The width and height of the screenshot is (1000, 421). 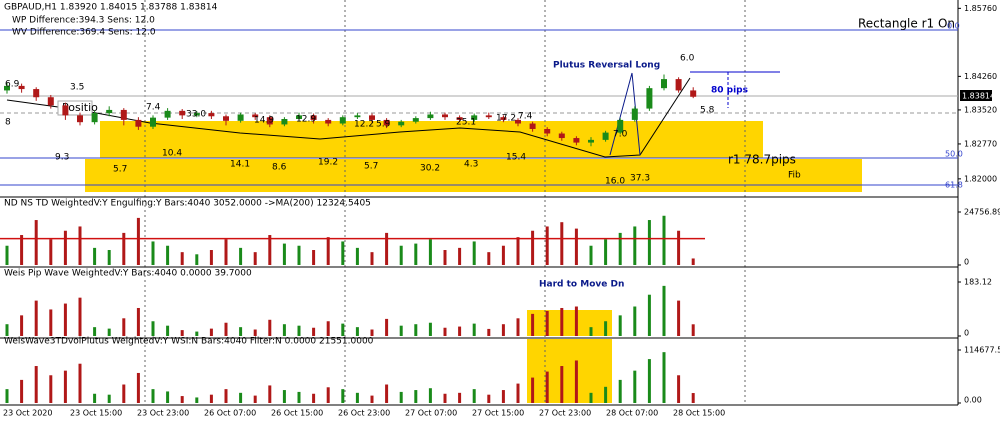 What do you see at coordinates (328, 163) in the screenshot?
I see `wave-label: 19.2` at bounding box center [328, 163].